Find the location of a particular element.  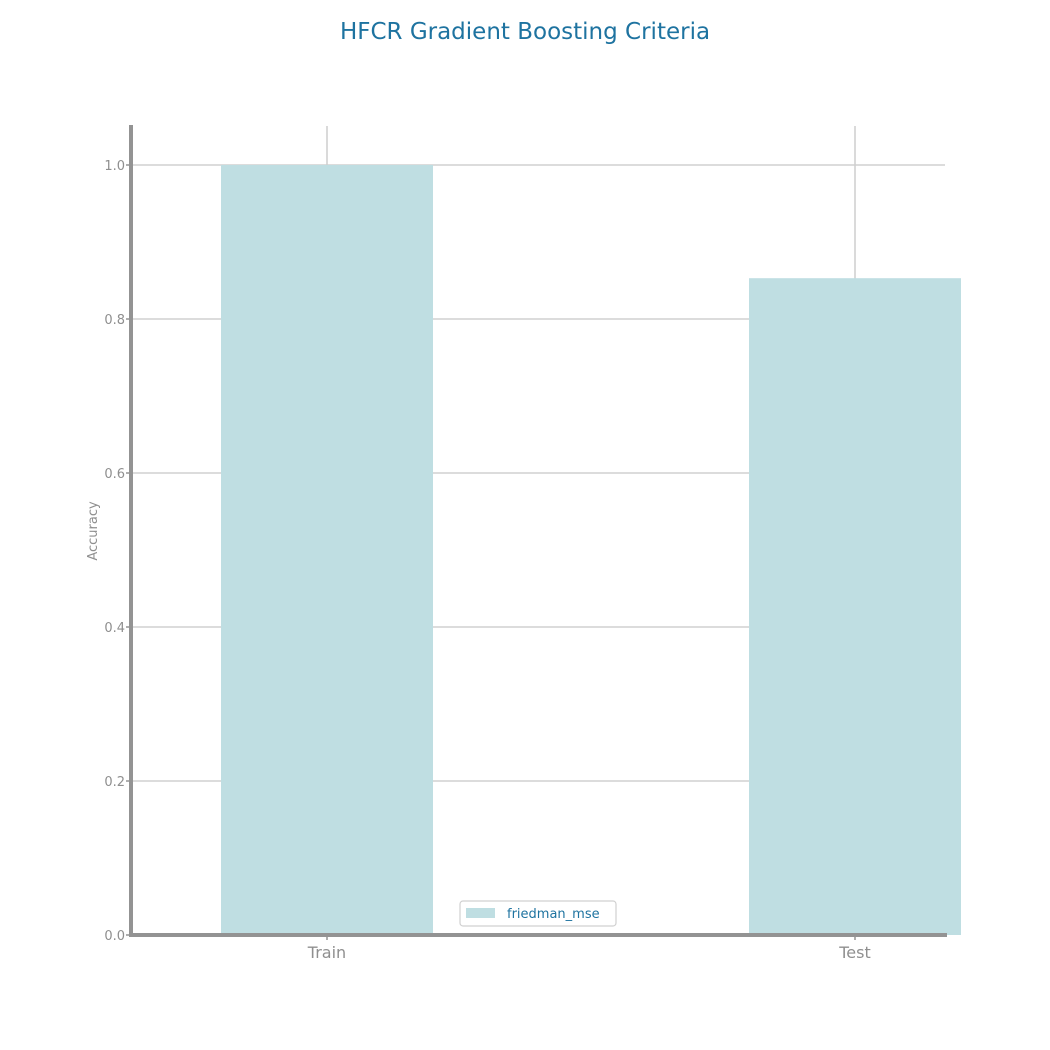

y-tick-label-0.8: 0.8 is located at coordinates (114, 320).